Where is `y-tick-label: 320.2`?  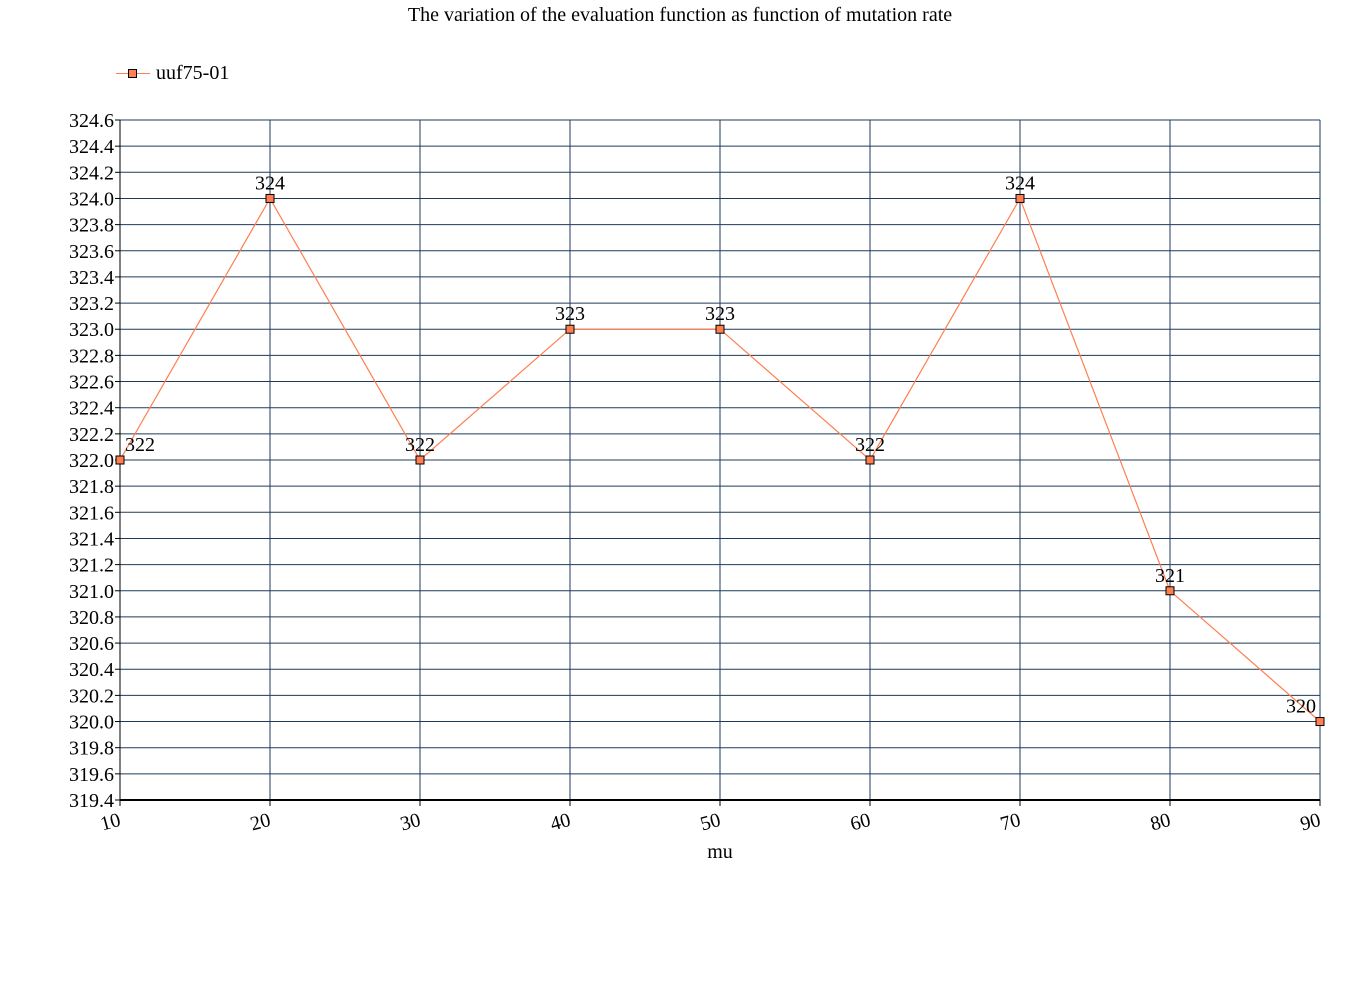 y-tick-label: 320.2 is located at coordinates (91, 696).